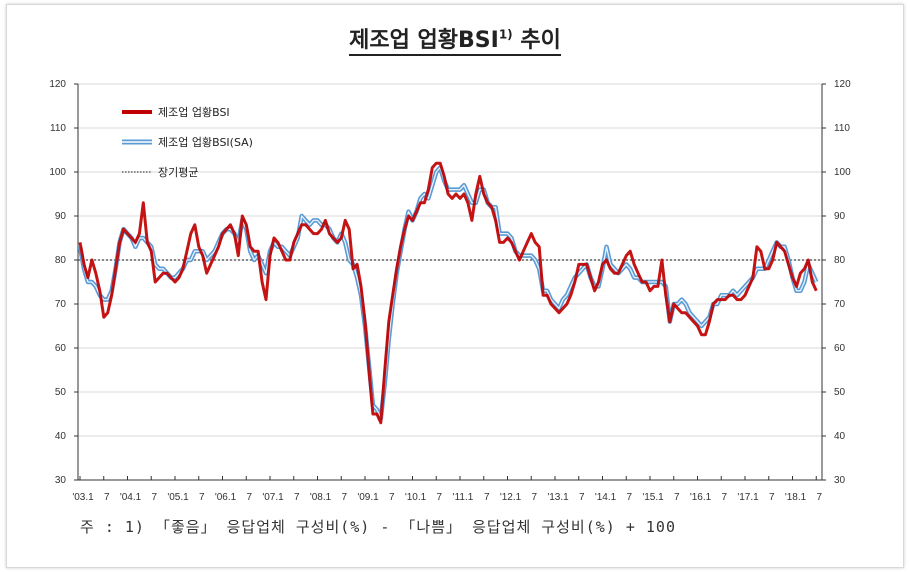 This screenshot has height=572, width=910. What do you see at coordinates (61, 260) in the screenshot?
I see `y-tick-label-left: 80` at bounding box center [61, 260].